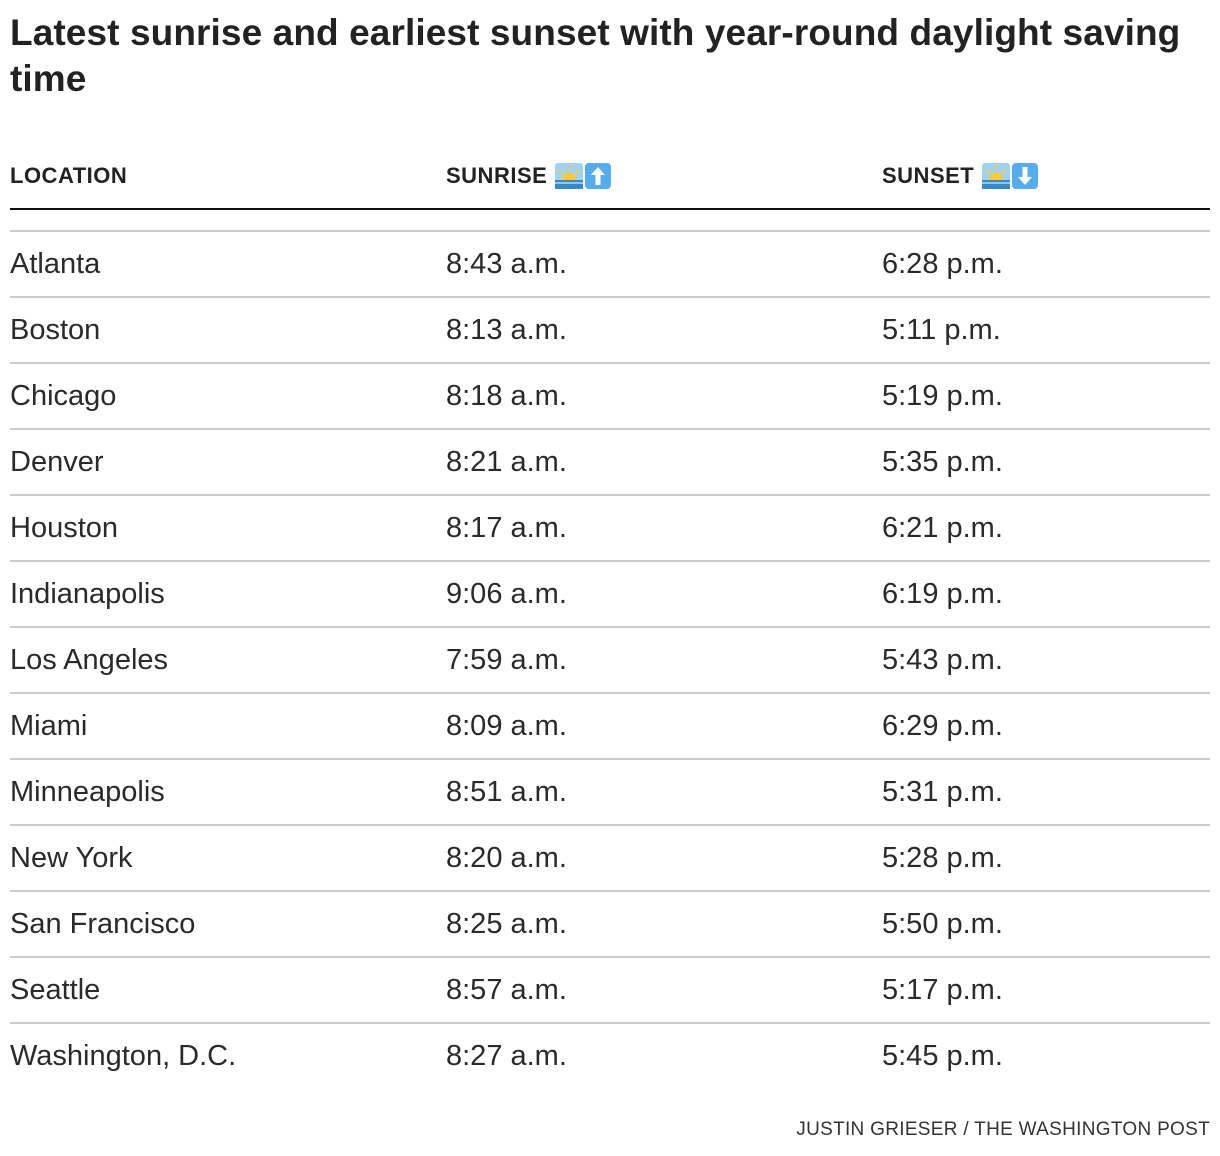 Image resolution: width=1220 pixels, height=1156 pixels. Describe the element at coordinates (942, 264) in the screenshot. I see `sunset-cell: 6:28 p.m.` at that location.